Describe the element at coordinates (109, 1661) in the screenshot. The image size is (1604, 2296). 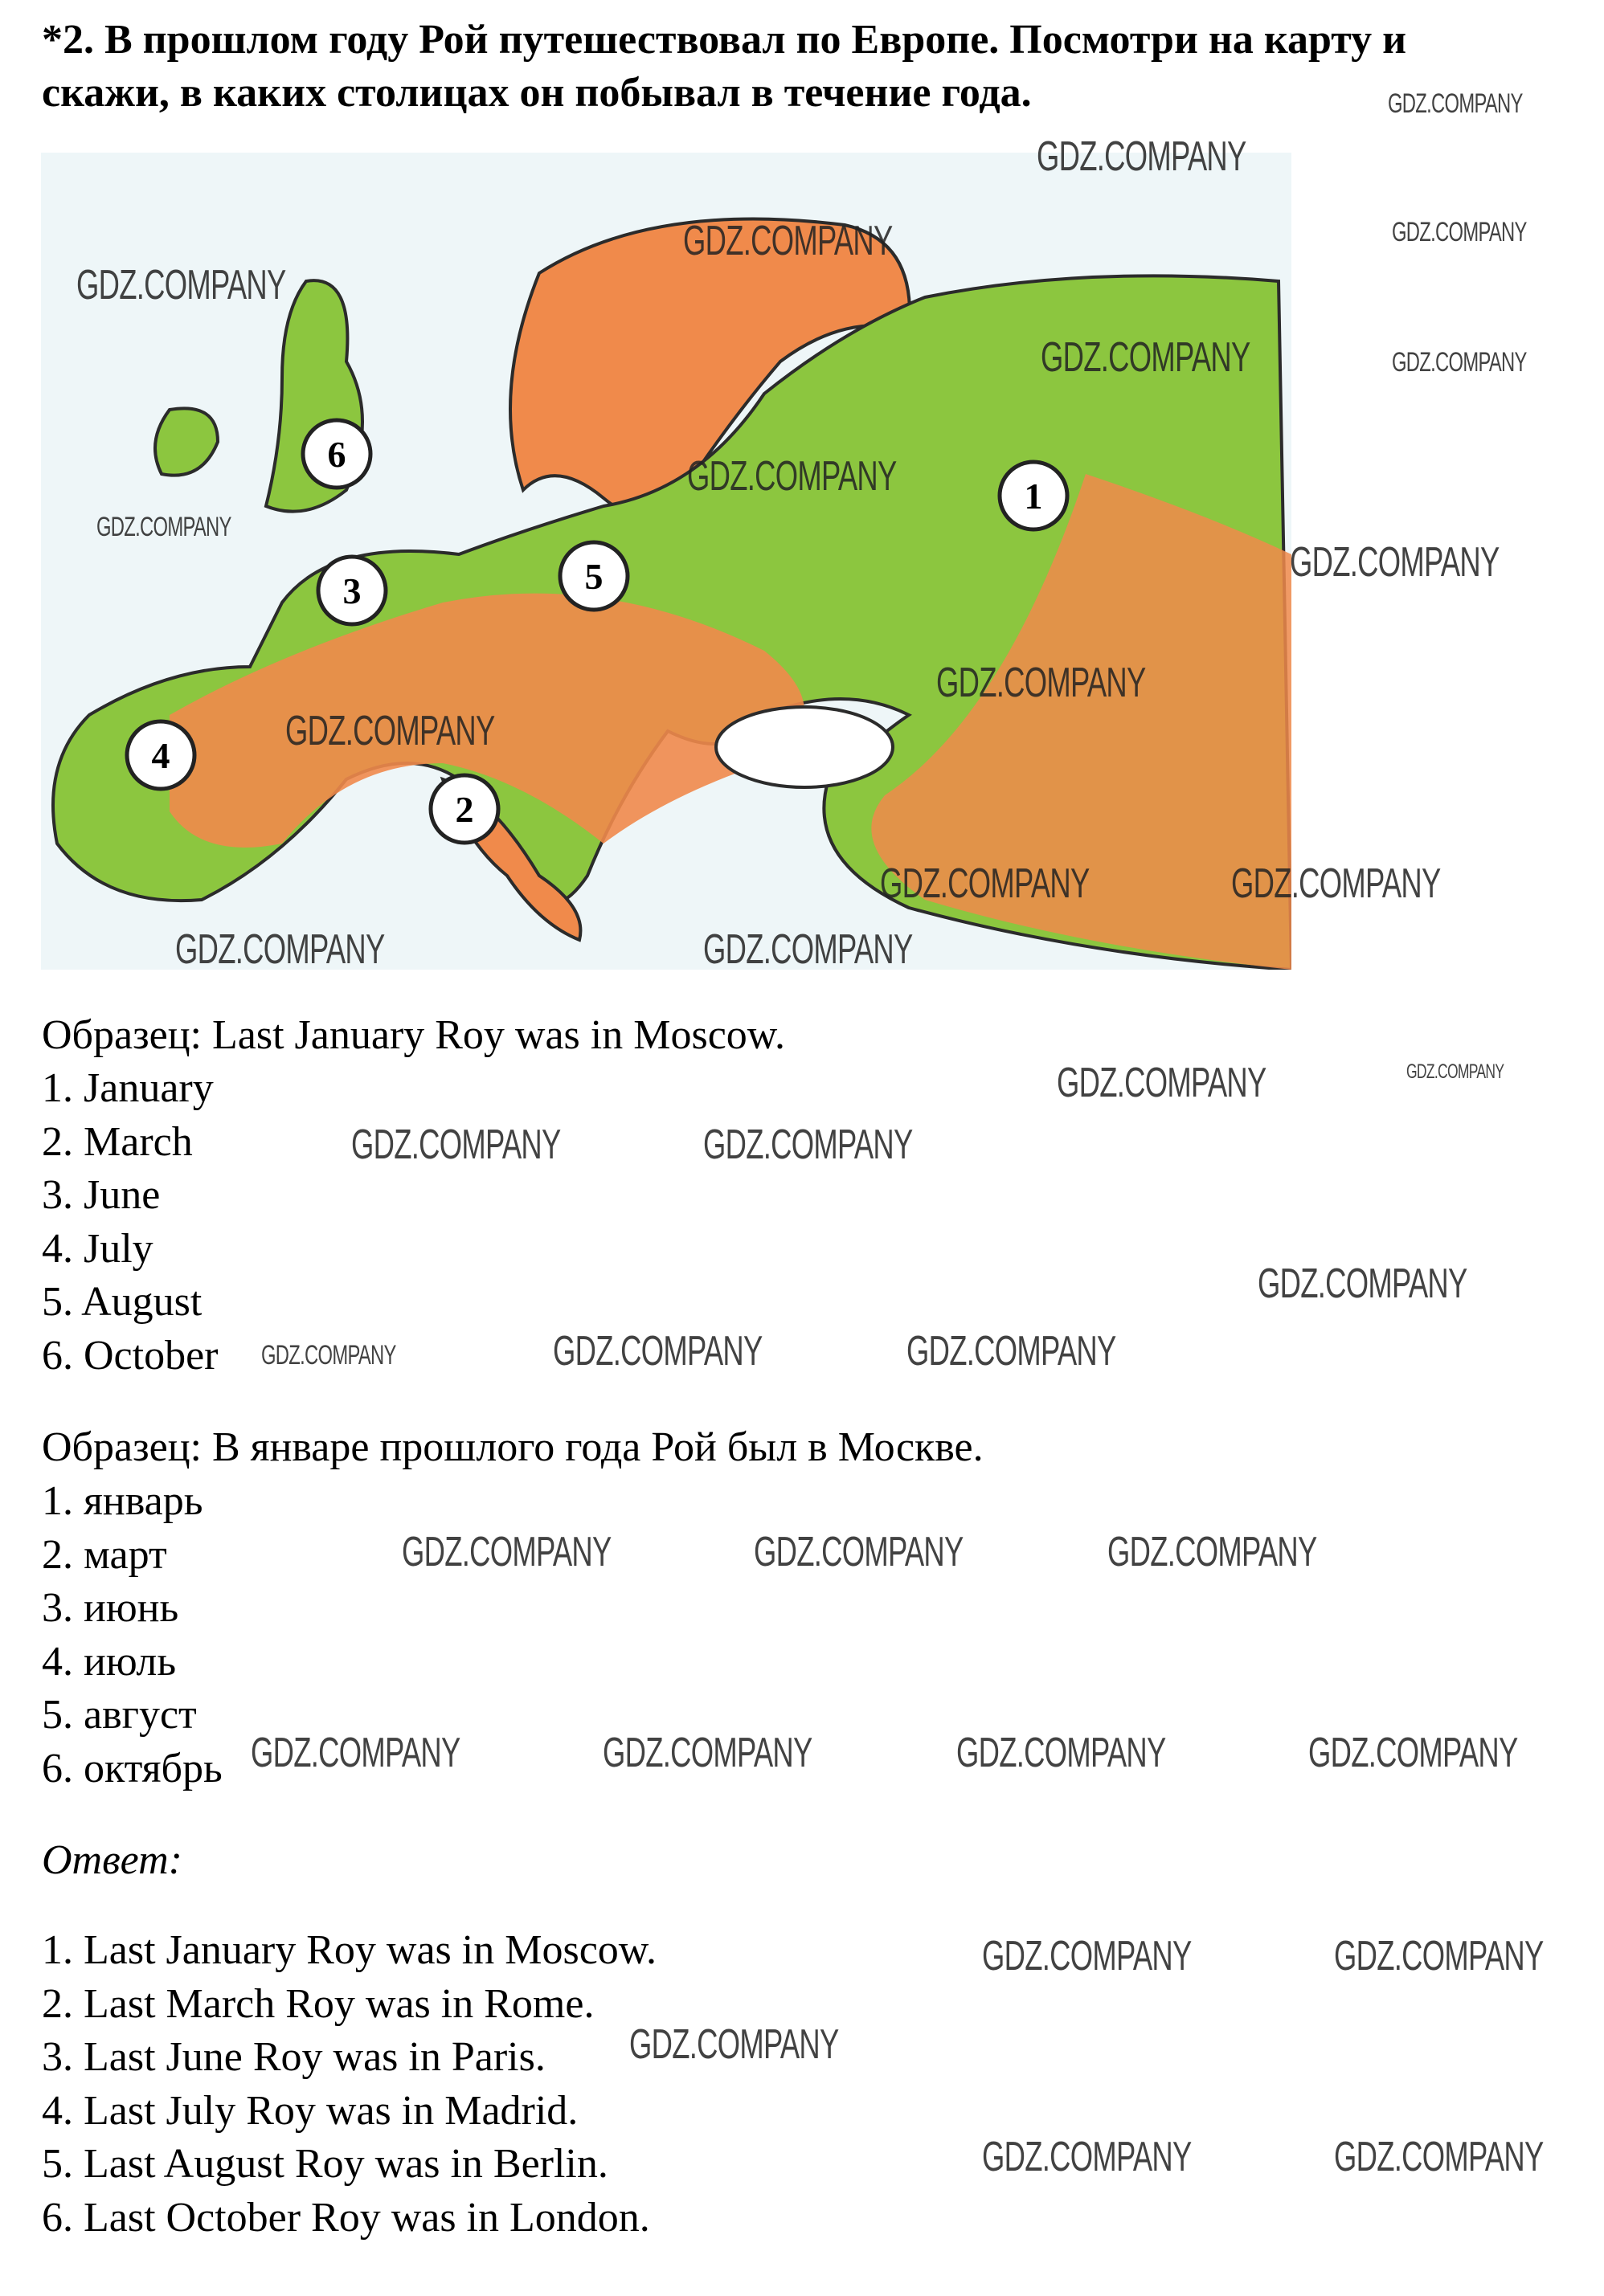
I see `russian-list-item: 4. июль` at that location.